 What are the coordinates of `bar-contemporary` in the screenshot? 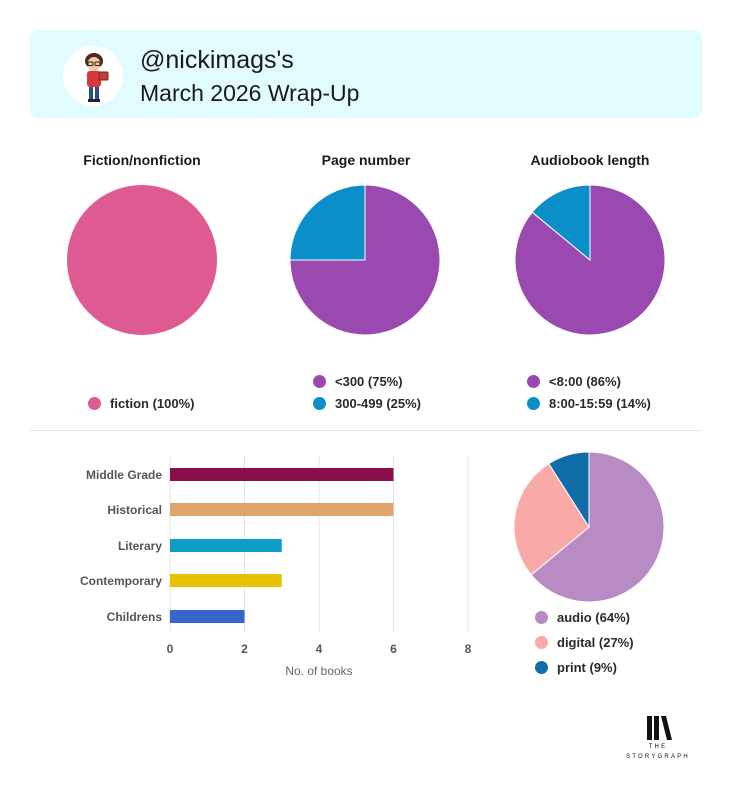 It's located at (226, 580).